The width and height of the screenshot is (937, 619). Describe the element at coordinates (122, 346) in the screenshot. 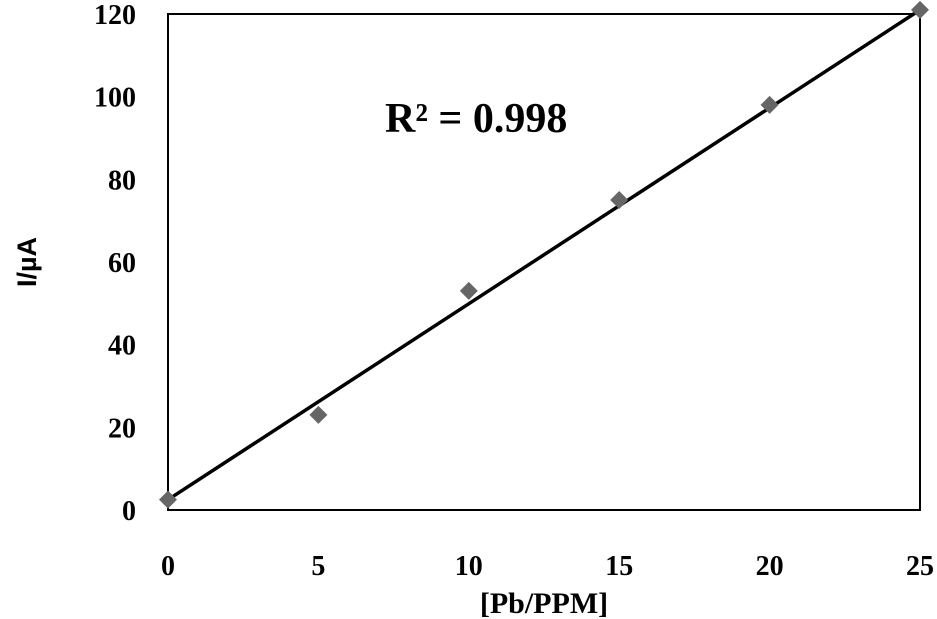

I see `y-tick-label-2: 40` at that location.